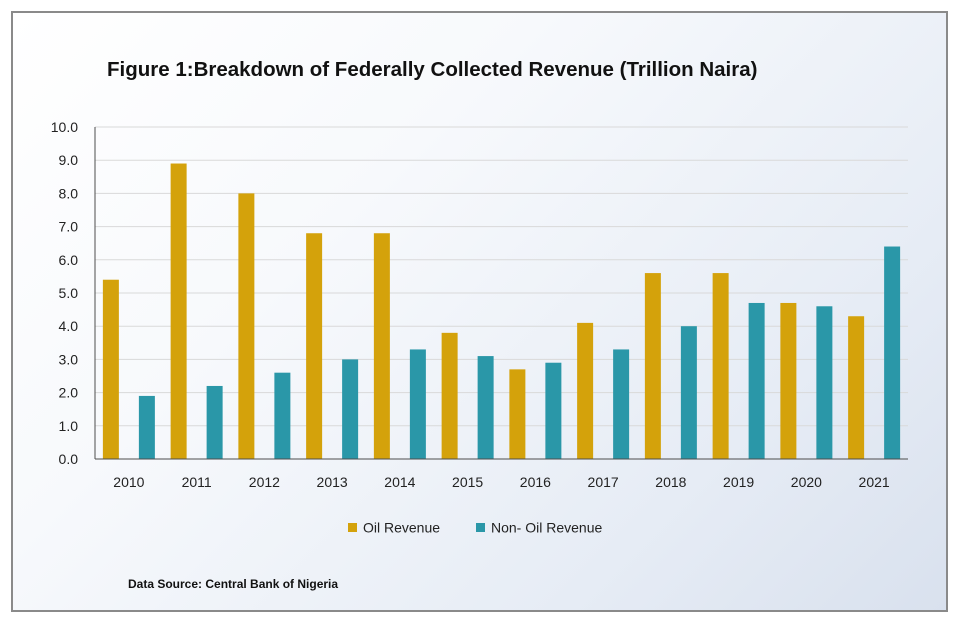  I want to click on y-tick-label: 7.0, so click(69, 227).